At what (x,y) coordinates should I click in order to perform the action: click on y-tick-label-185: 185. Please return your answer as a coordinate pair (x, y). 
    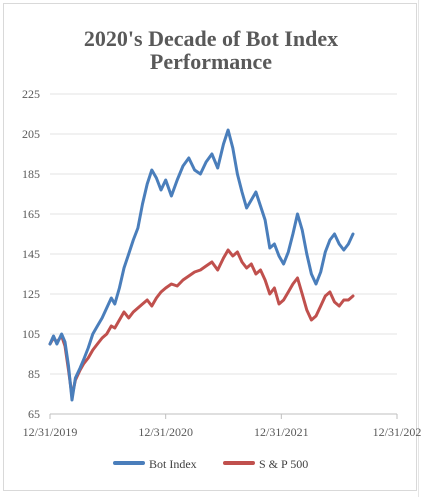
    Looking at the image, I should click on (31, 174).